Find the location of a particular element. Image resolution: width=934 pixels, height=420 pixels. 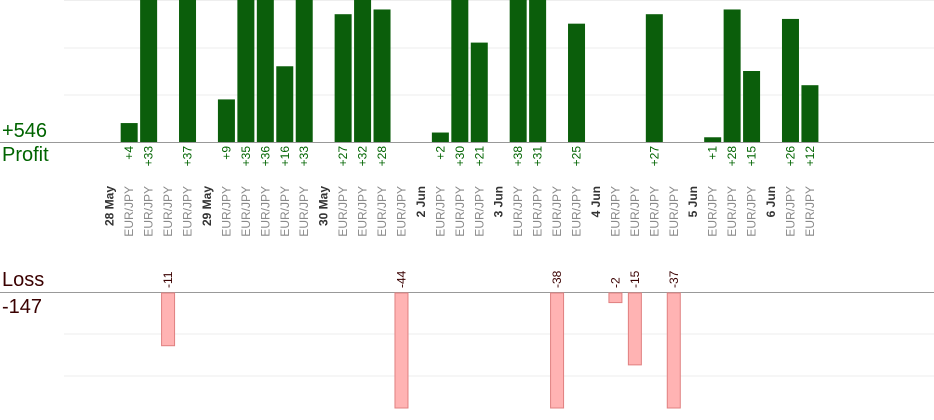

profit-value-label: +26 is located at coordinates (790, 156).